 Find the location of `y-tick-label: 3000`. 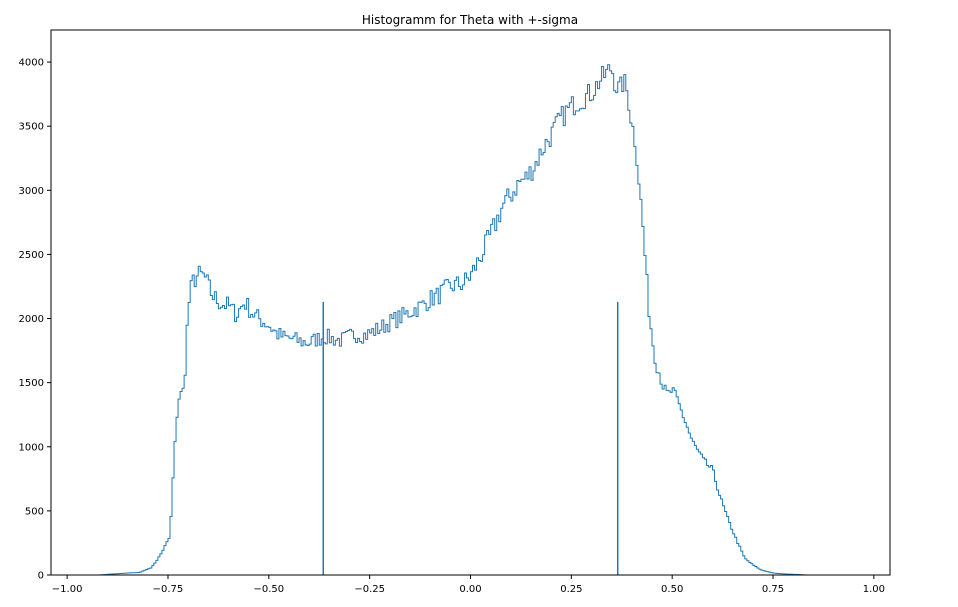

y-tick-label: 3000 is located at coordinates (31, 191).